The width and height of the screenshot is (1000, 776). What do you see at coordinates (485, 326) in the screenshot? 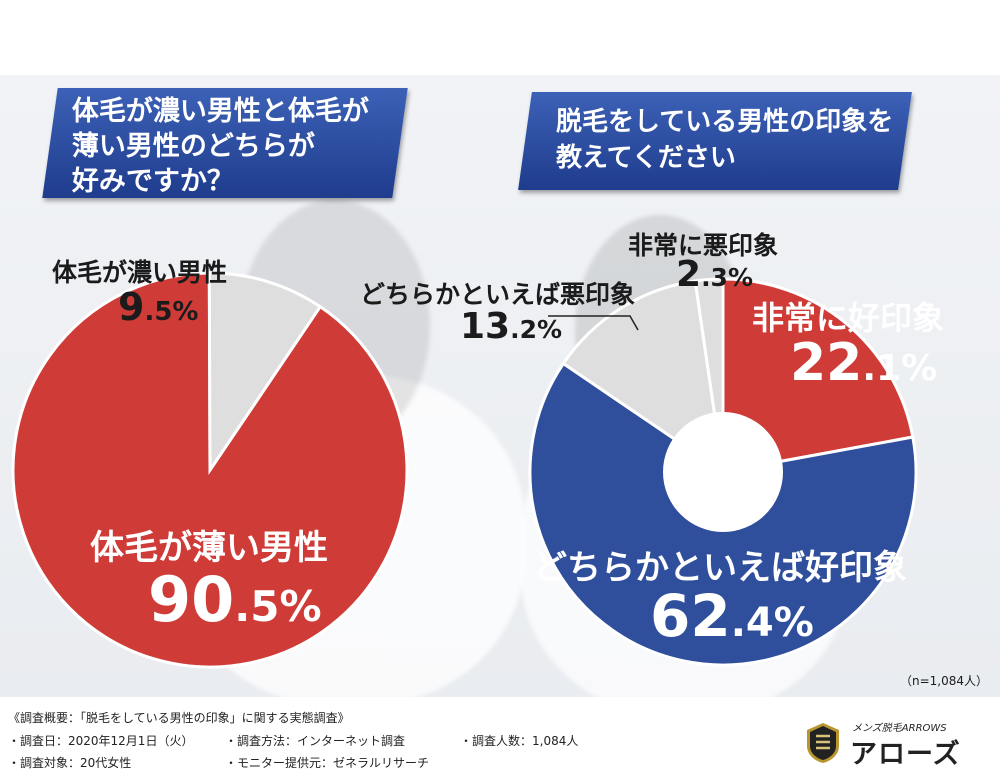
I see `value-somewhat-negative-main: 13` at bounding box center [485, 326].